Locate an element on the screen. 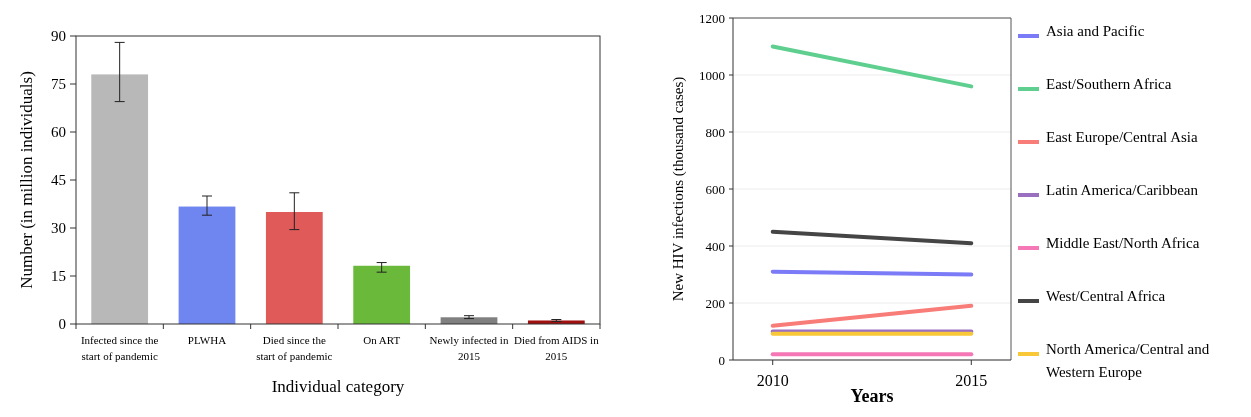 The height and width of the screenshot is (417, 1251). y-axis-title: New HIV infections (thousand cases) is located at coordinates (678, 189).